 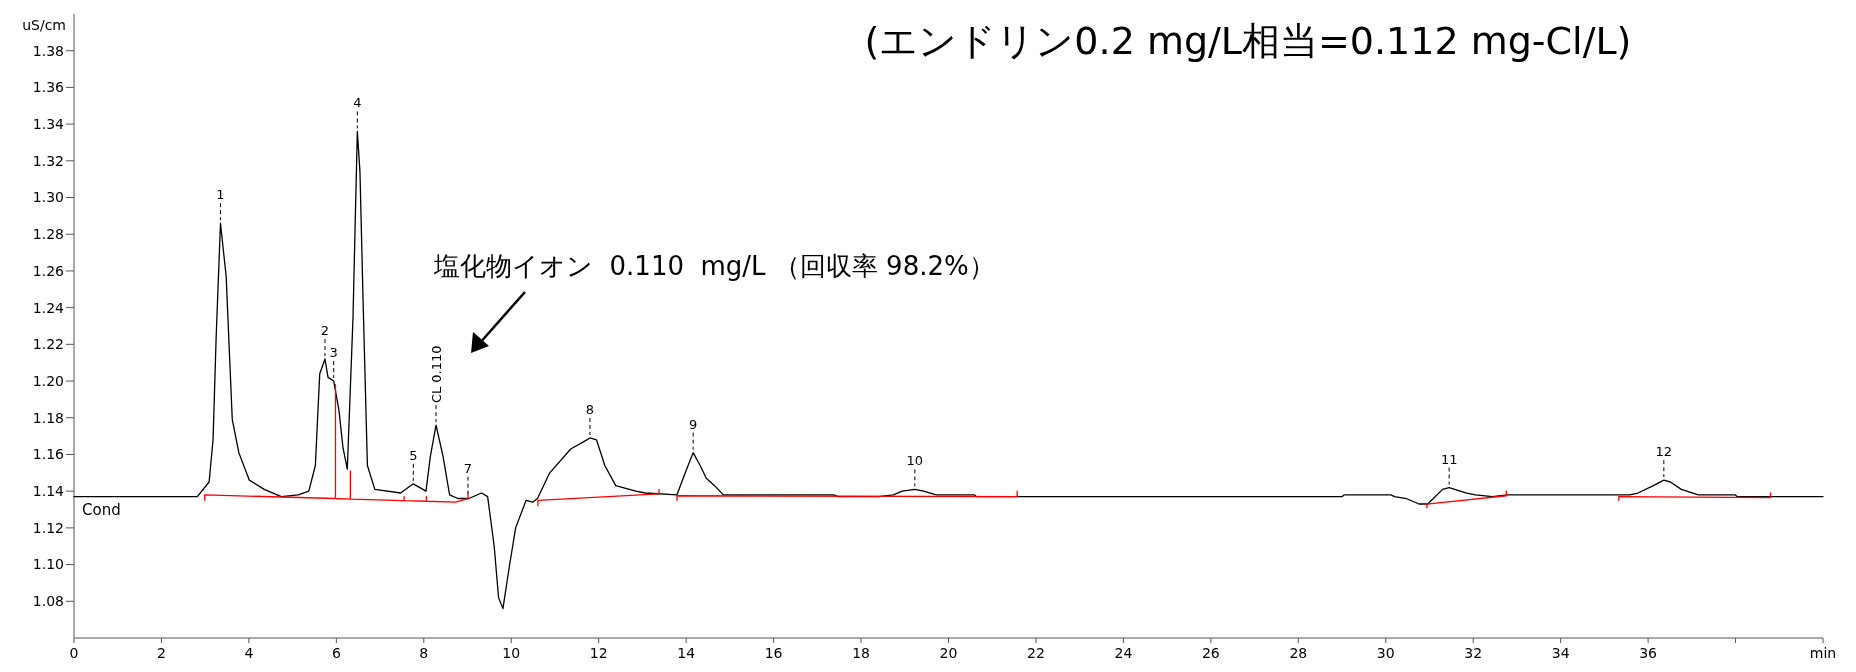 What do you see at coordinates (48, 87) in the screenshot?
I see `y-tick-label: 1.36` at bounding box center [48, 87].